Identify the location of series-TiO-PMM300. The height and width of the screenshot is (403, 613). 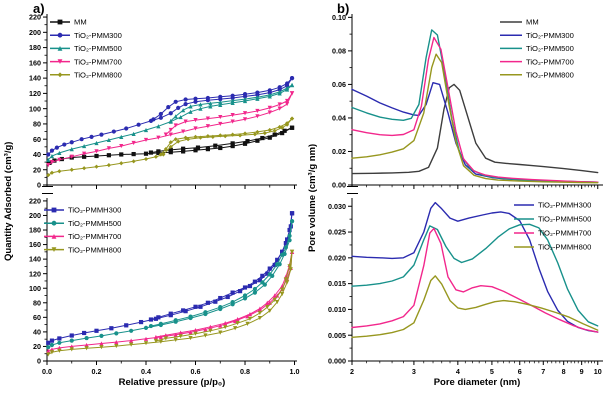
(475, 132).